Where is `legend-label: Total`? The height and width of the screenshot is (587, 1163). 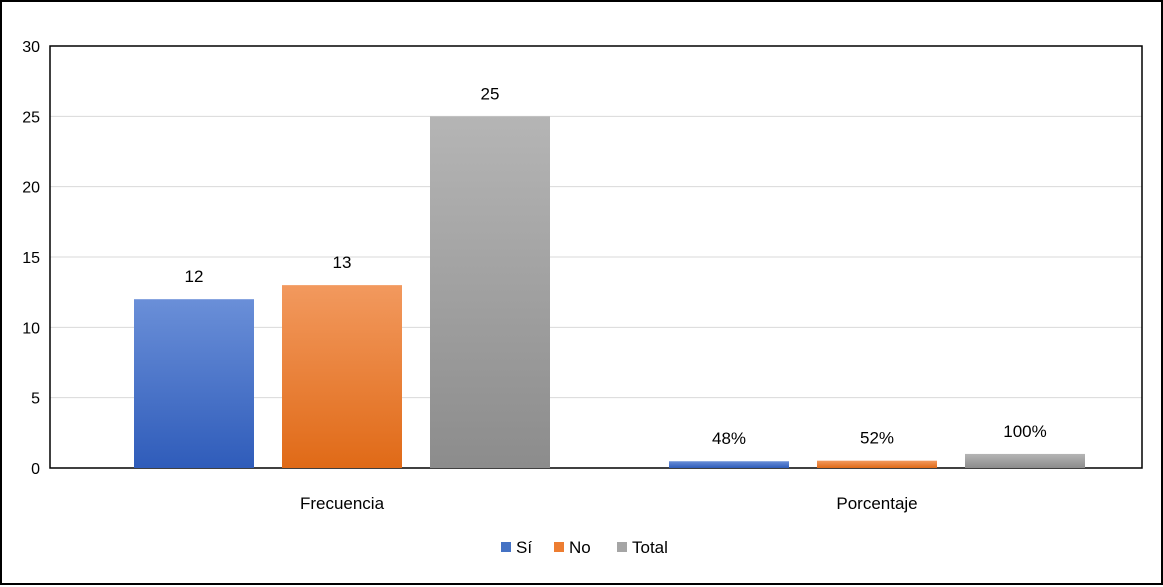
legend-label: Total is located at coordinates (650, 547).